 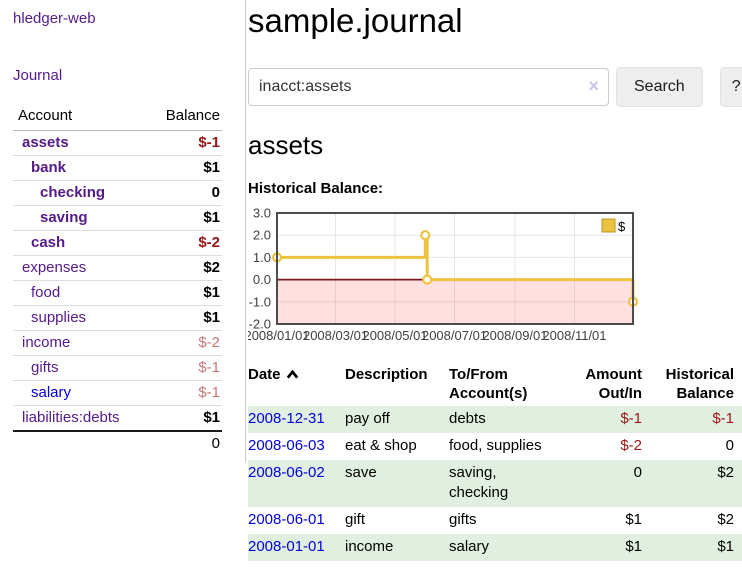 I want to click on register-date-link: 2008-01-01, so click(x=286, y=546).